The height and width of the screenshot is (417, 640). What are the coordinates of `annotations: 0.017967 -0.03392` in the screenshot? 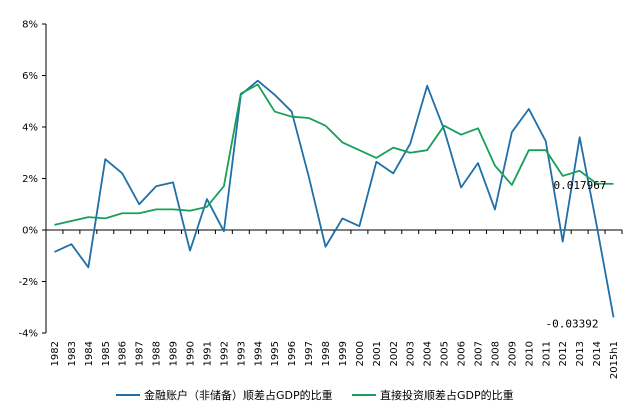 It's located at (576, 254).